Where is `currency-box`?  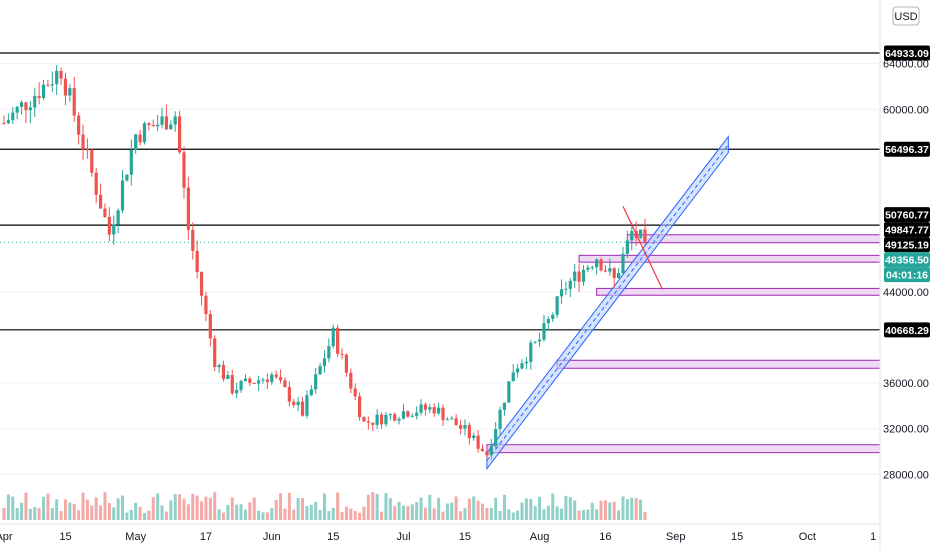 currency-box is located at coordinates (906, 16).